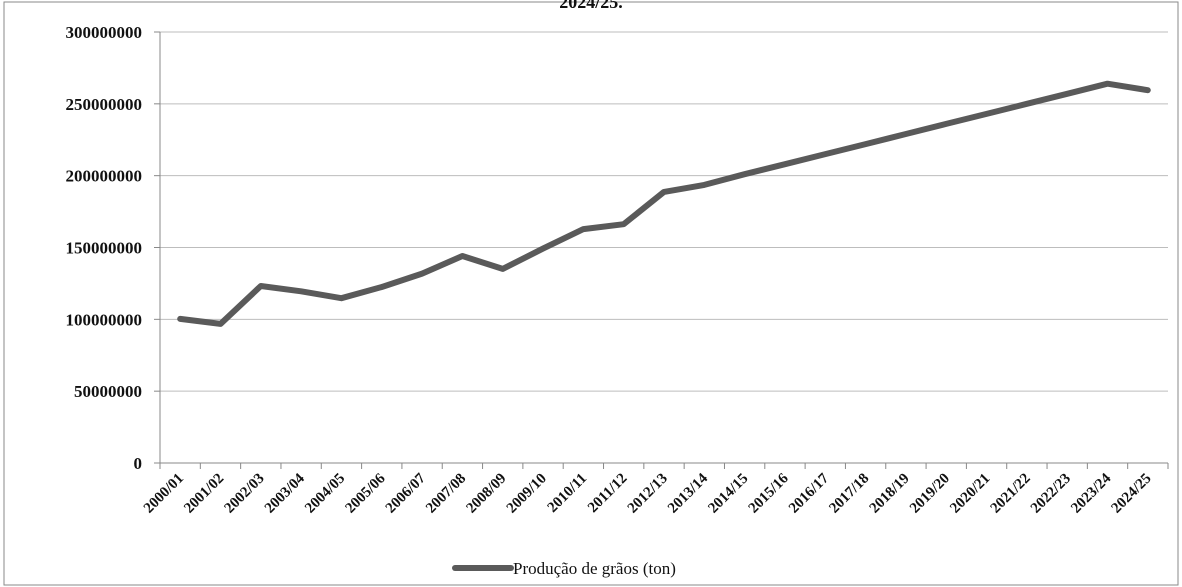 The image size is (1182, 587). Describe the element at coordinates (104, 248) in the screenshot. I see `y-tick-label: 150000000` at that location.